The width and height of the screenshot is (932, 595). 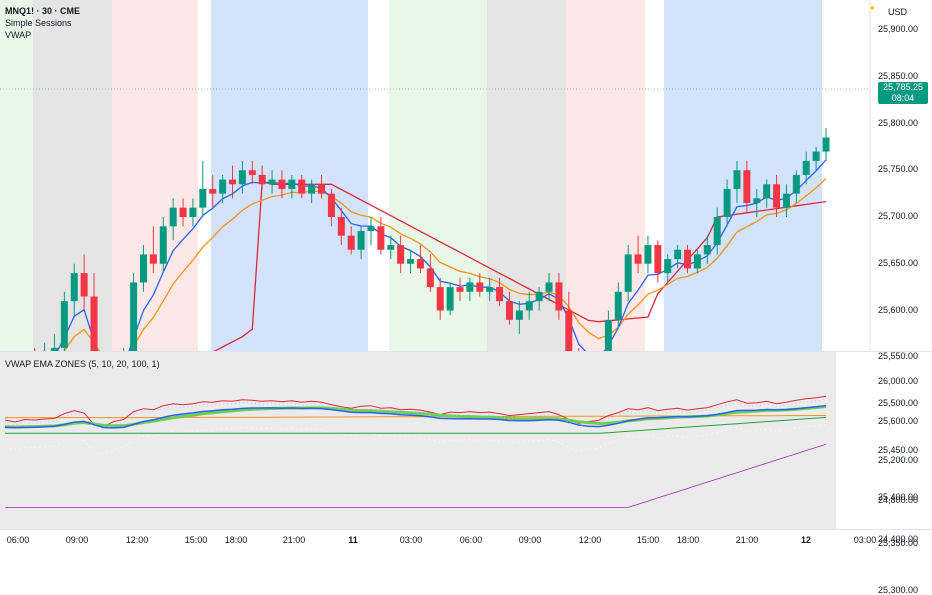 I want to click on price-axis-tick: 25,800.00, so click(x=898, y=122).